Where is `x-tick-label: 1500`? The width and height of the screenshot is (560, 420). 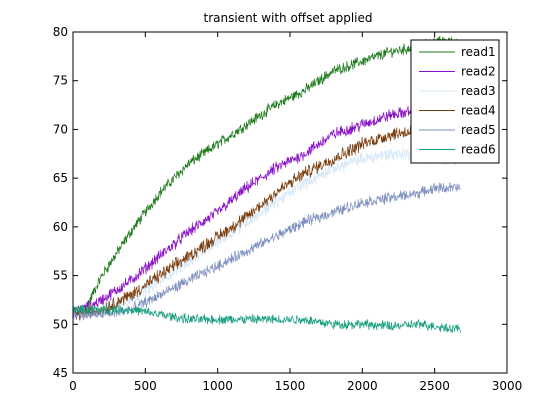
x-tick-label: 1500 is located at coordinates (290, 386).